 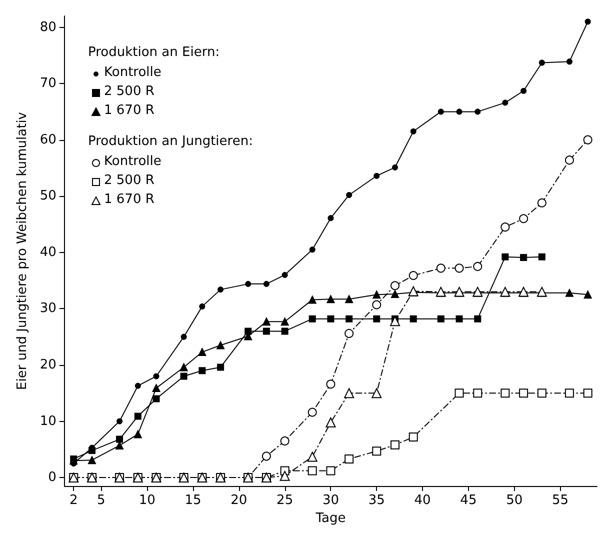 What do you see at coordinates (147, 500) in the screenshot?
I see `x-tick-label: 10` at bounding box center [147, 500].